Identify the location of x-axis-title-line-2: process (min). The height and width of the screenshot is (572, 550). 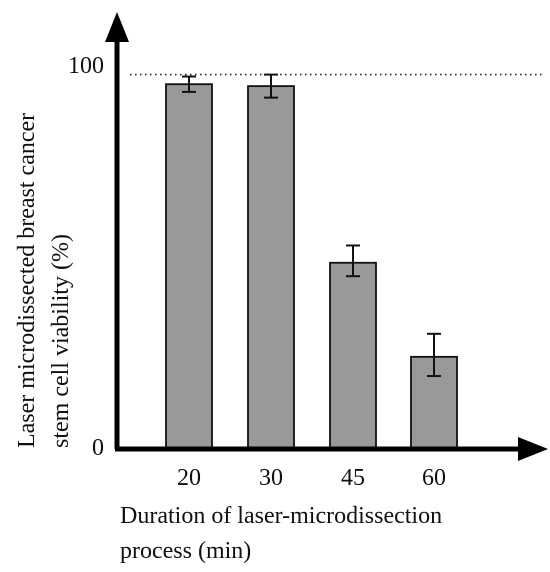
(185, 551).